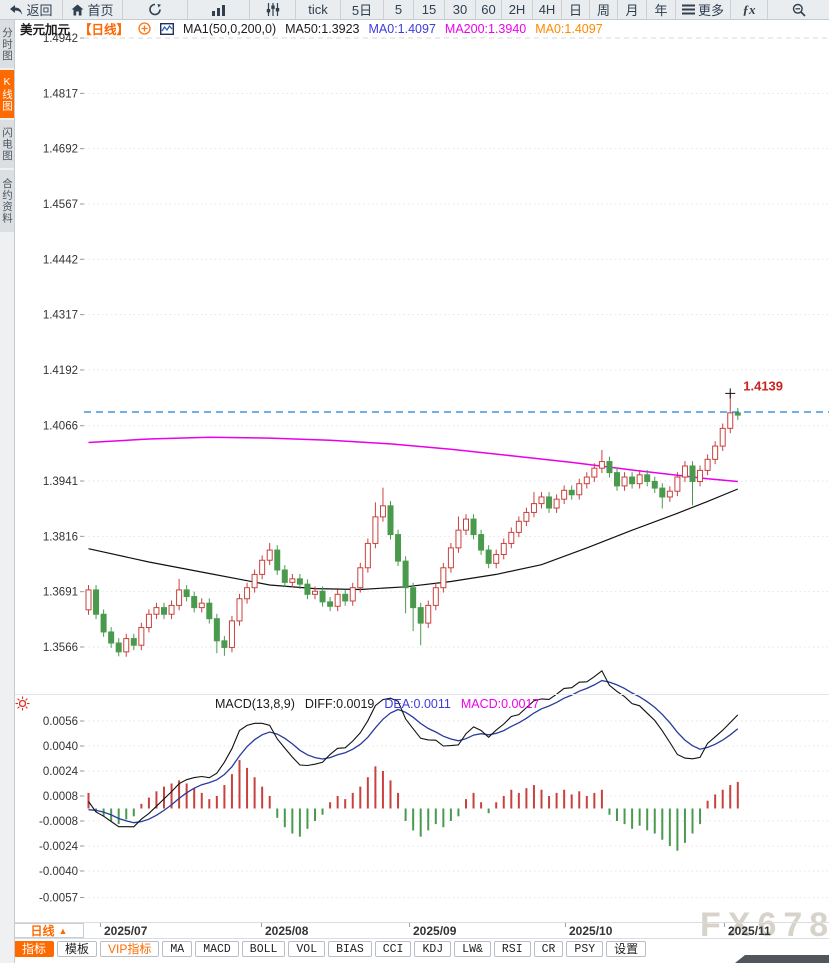 The image size is (829, 963). I want to click on macd-settings-icon, so click(22, 705).